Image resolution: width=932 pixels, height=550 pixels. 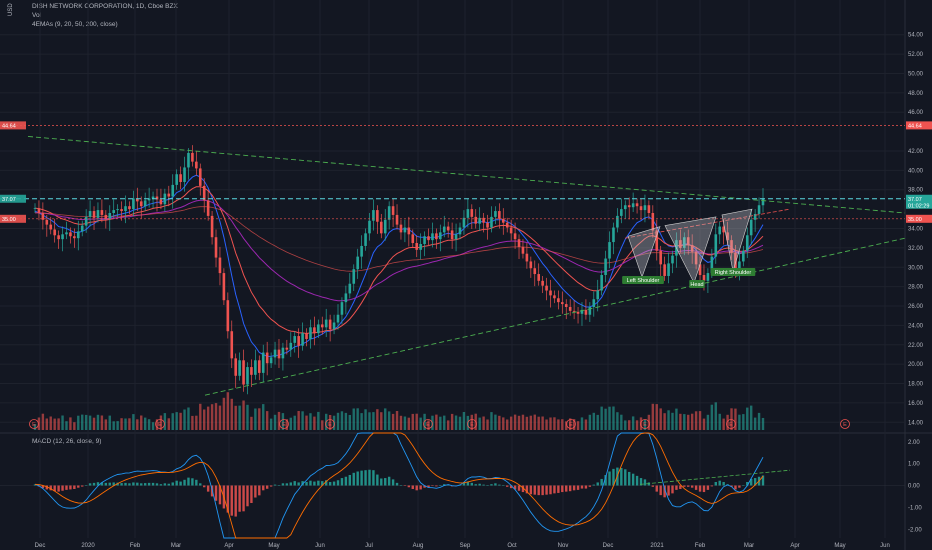 What do you see at coordinates (105, 6) in the screenshot?
I see `symbol-legend: DISH NETWORK CORPORATION, 1D, Cboe BZX` at bounding box center [105, 6].